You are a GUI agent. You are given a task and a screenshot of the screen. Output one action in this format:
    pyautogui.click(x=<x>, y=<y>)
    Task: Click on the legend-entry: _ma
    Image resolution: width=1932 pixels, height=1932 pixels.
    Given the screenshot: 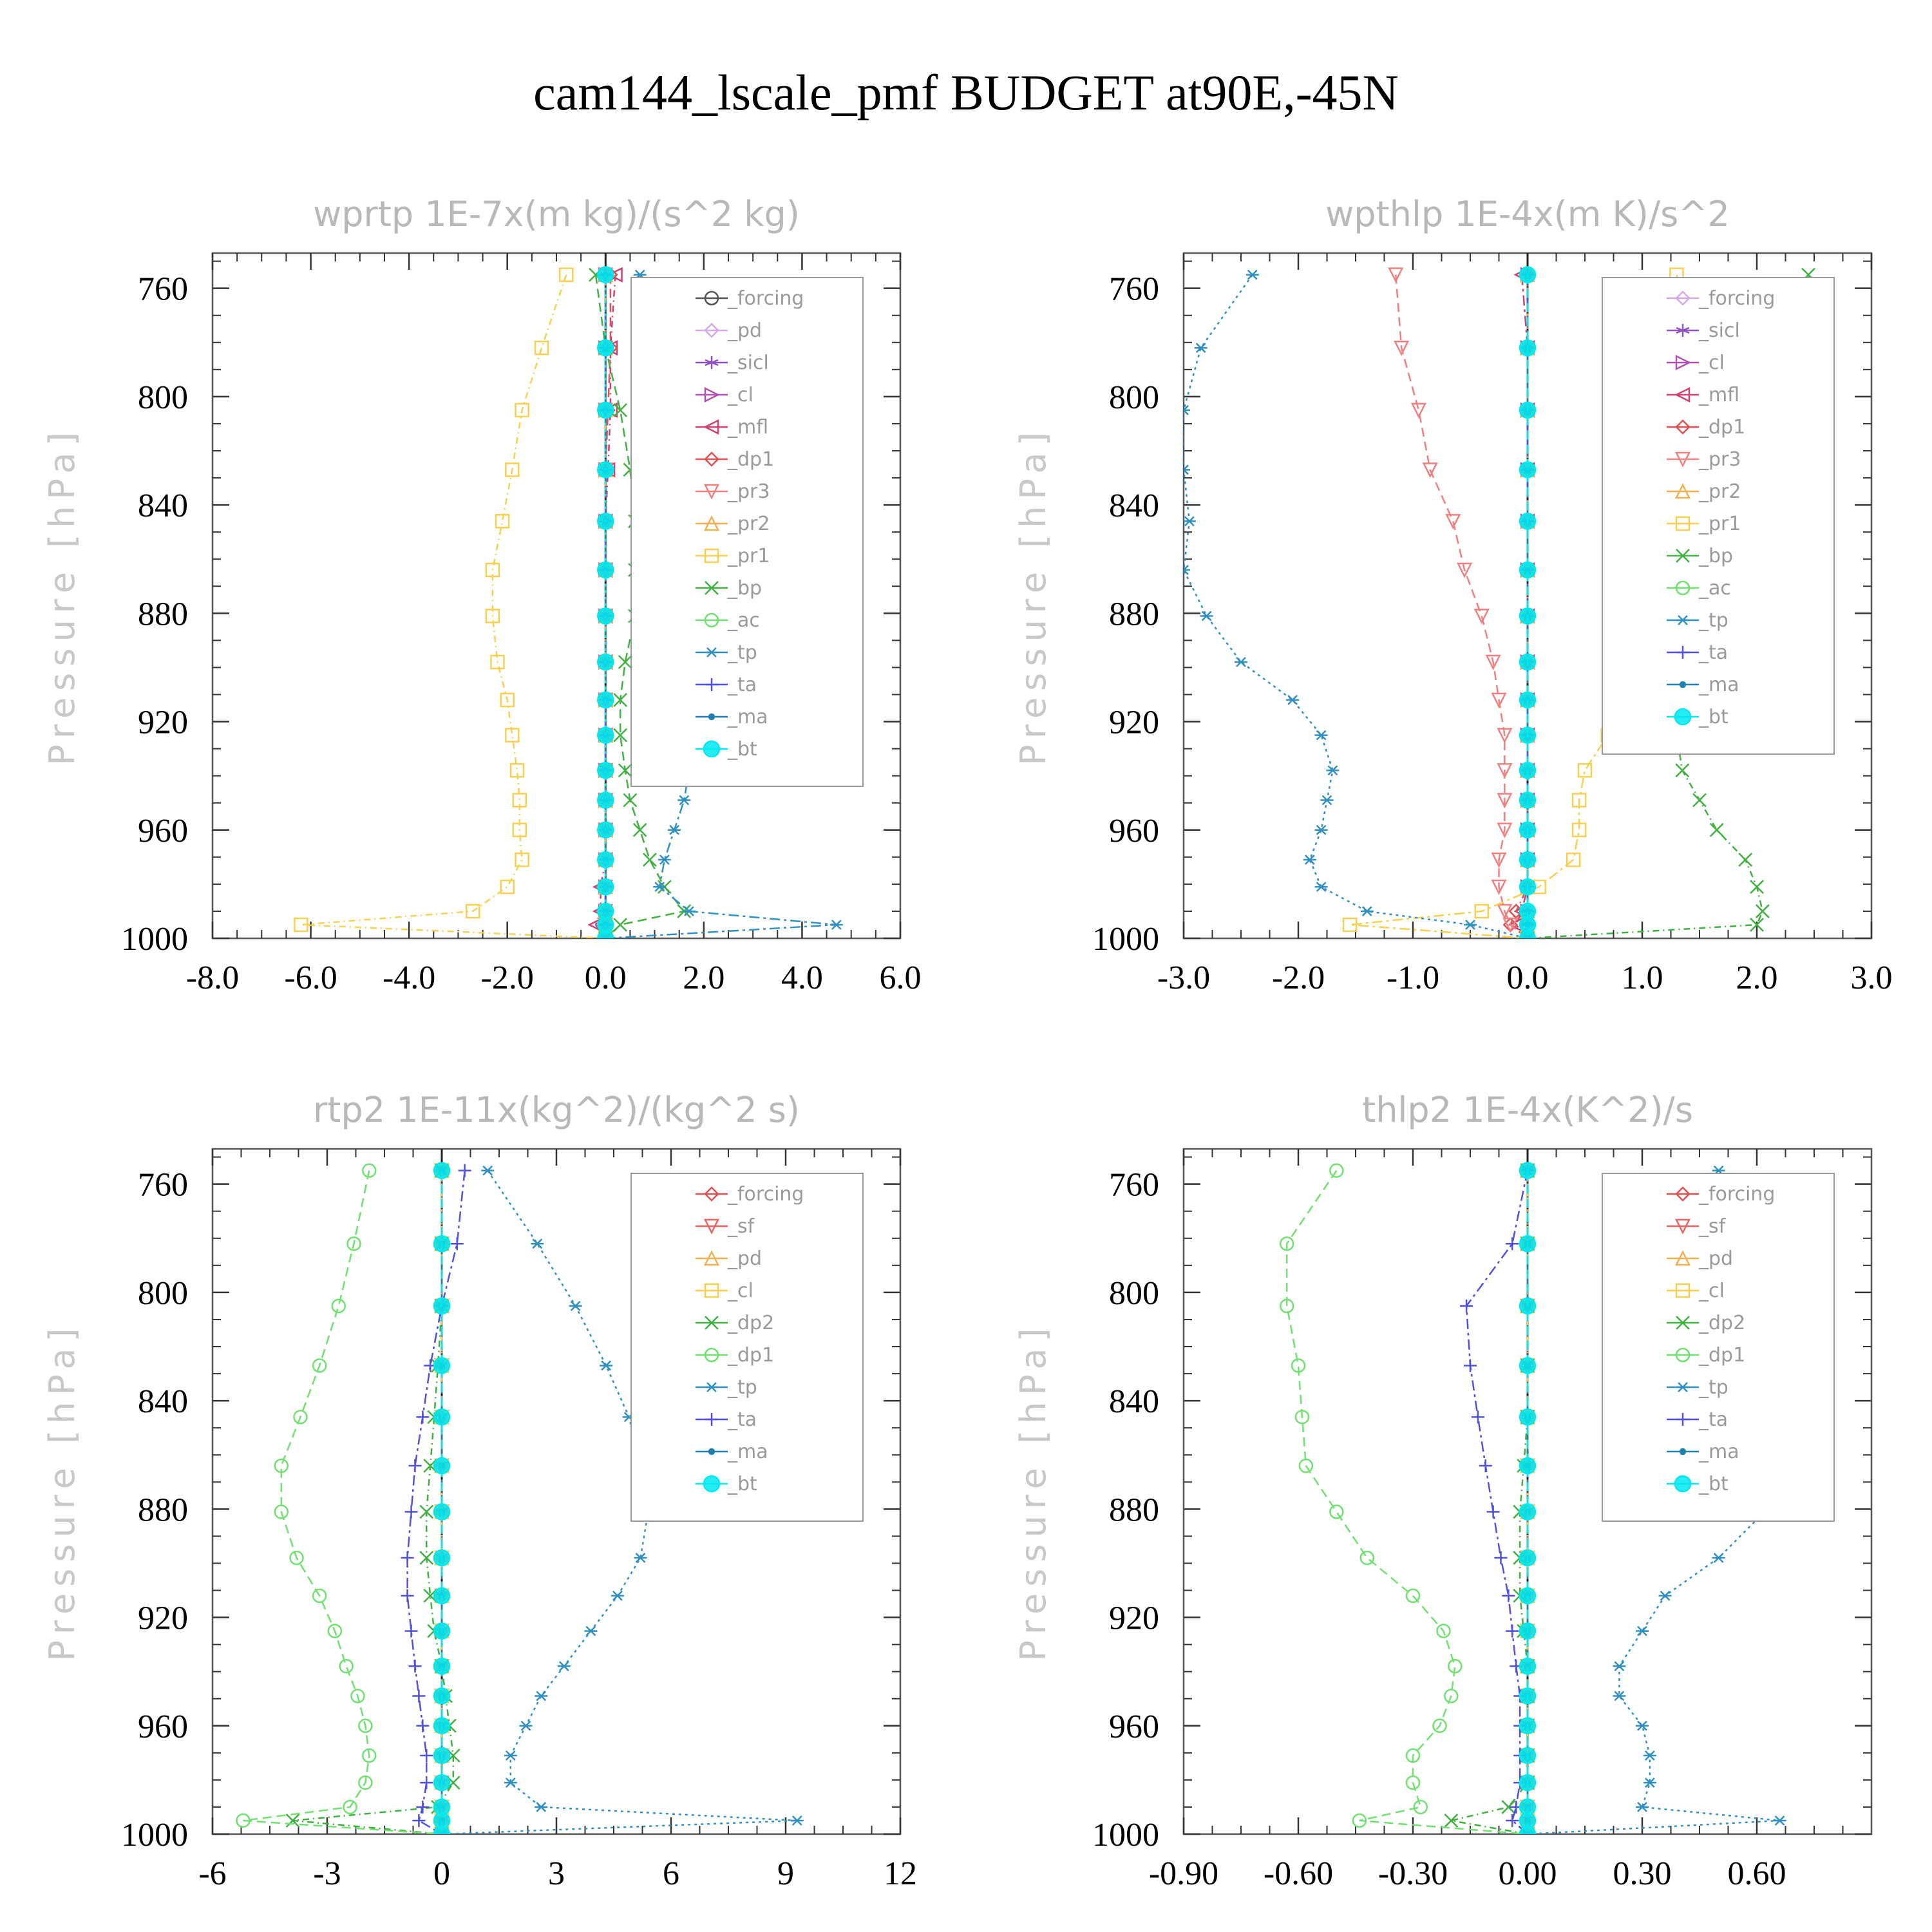 What is the action you would take?
    pyautogui.click(x=1703, y=1452)
    